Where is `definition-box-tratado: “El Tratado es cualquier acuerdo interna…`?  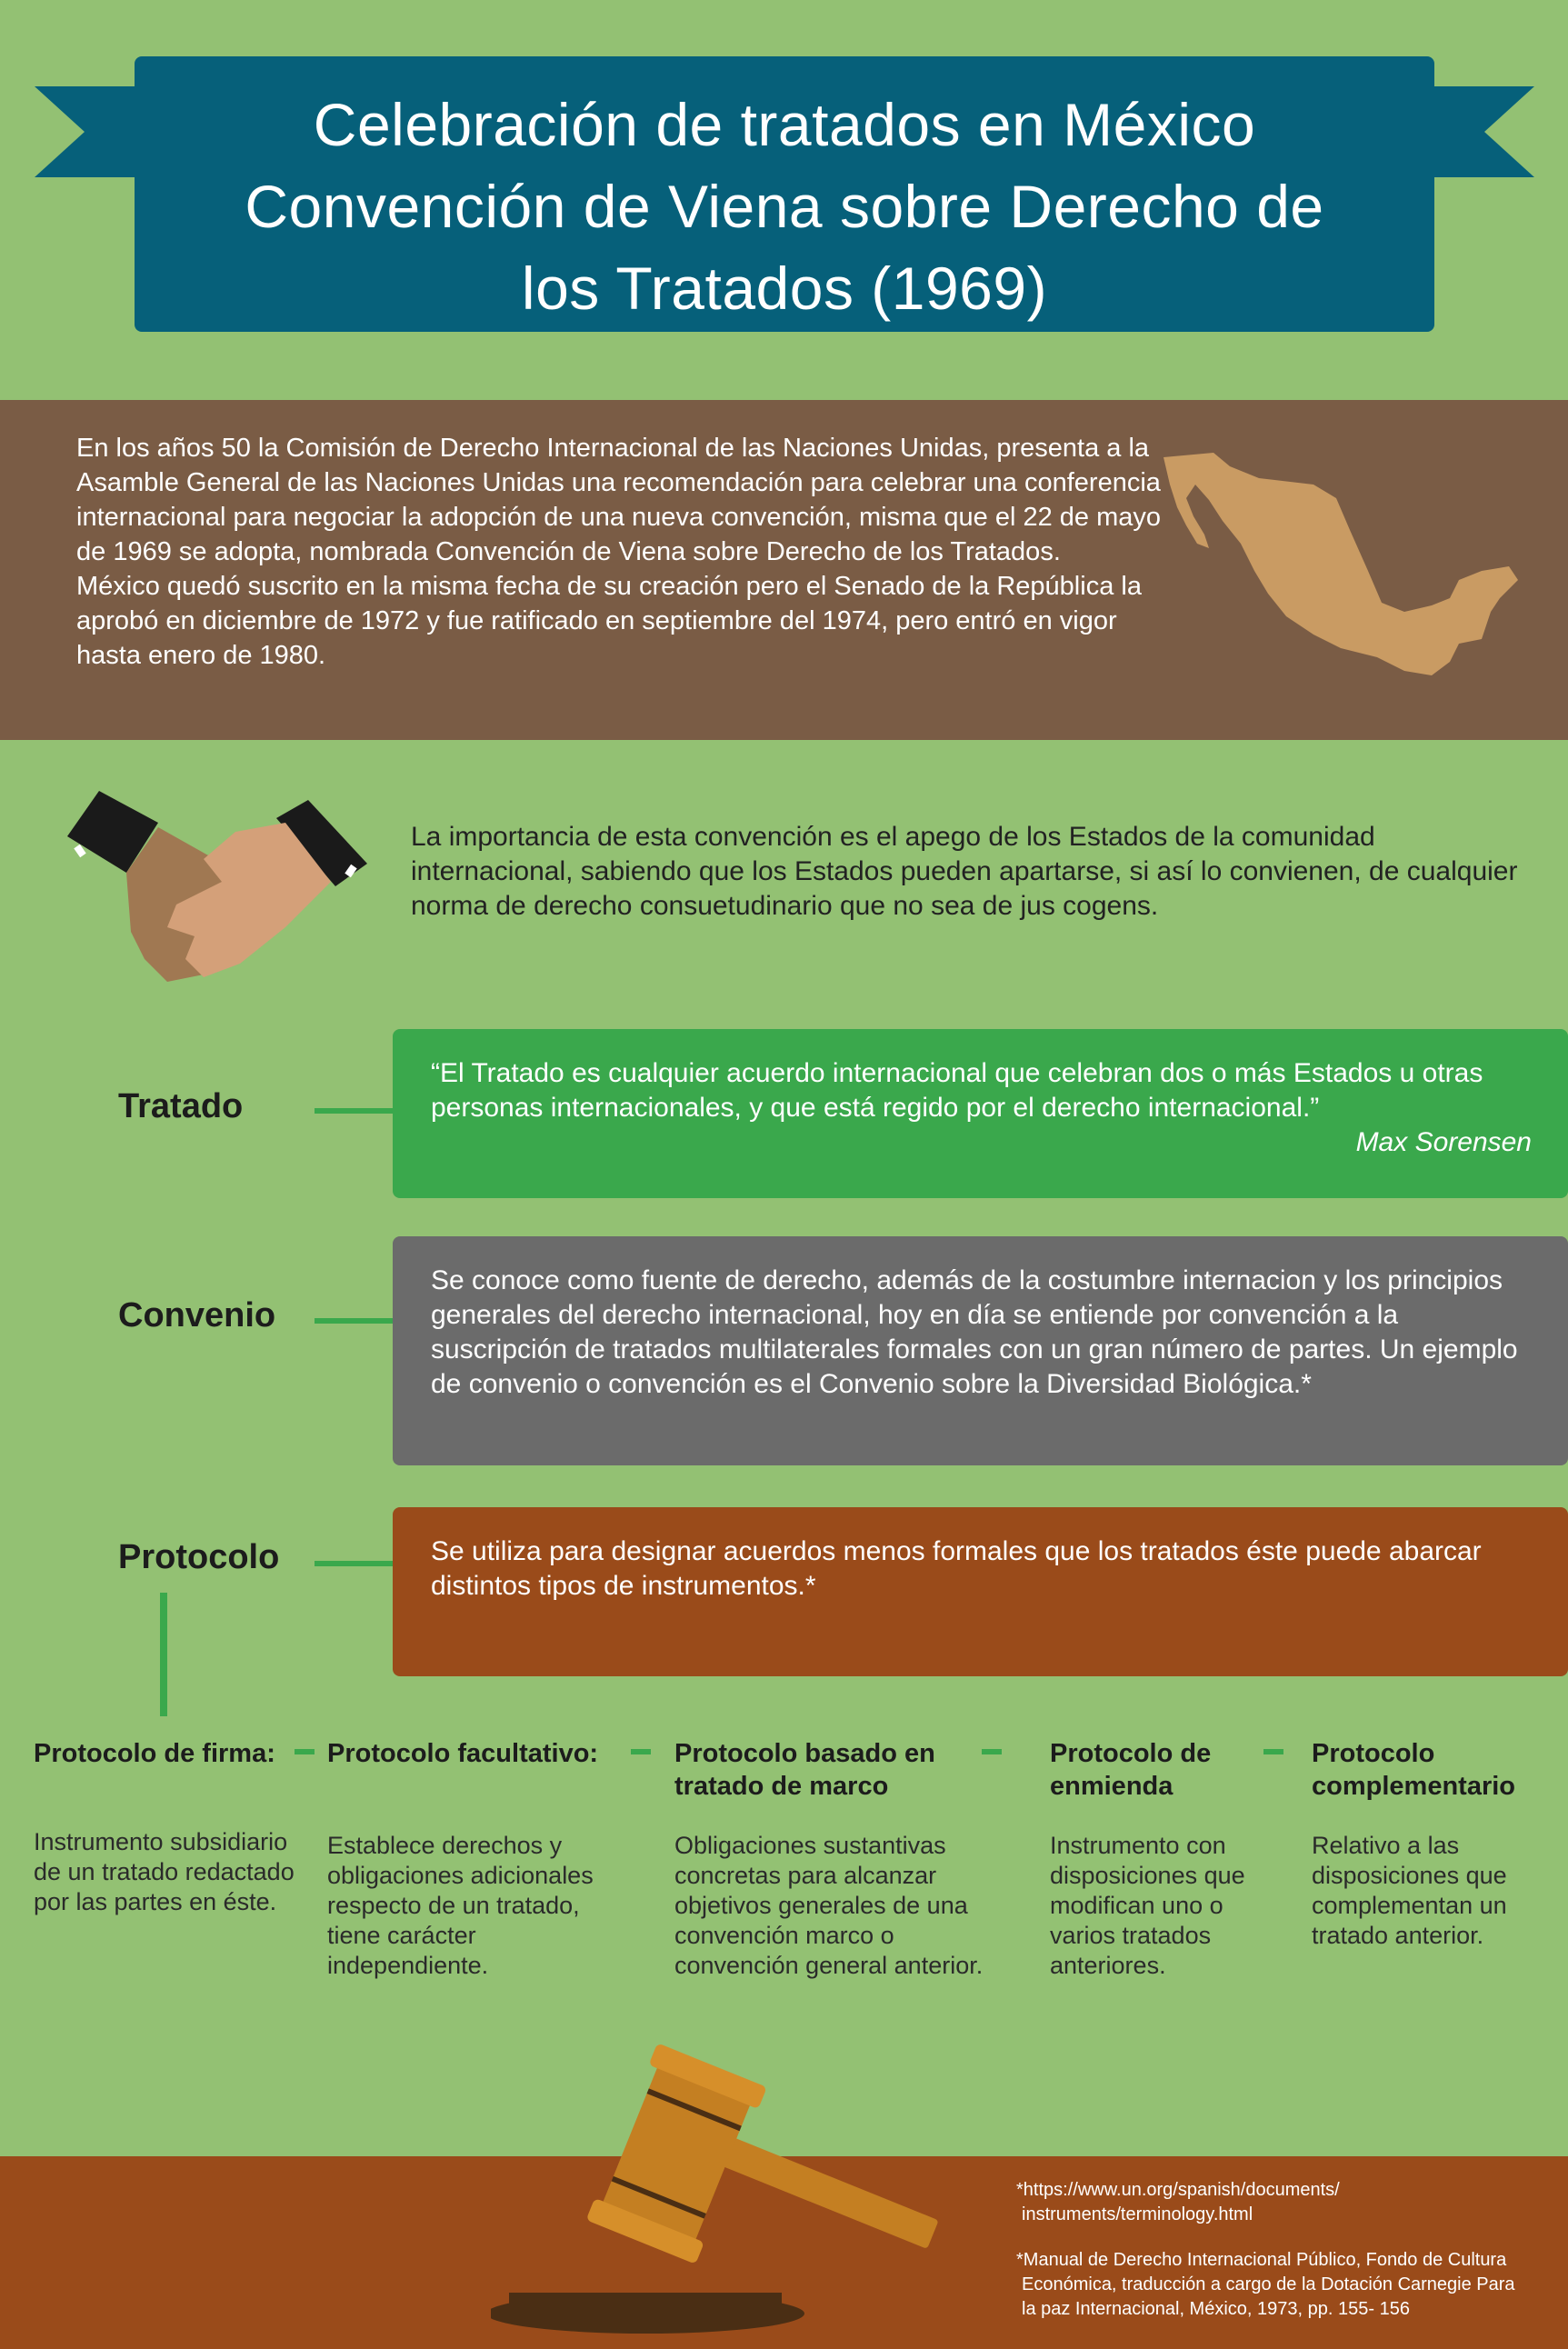
definition-box-tratado: “El Tratado es cualquier acuerdo interna… is located at coordinates (981, 1113).